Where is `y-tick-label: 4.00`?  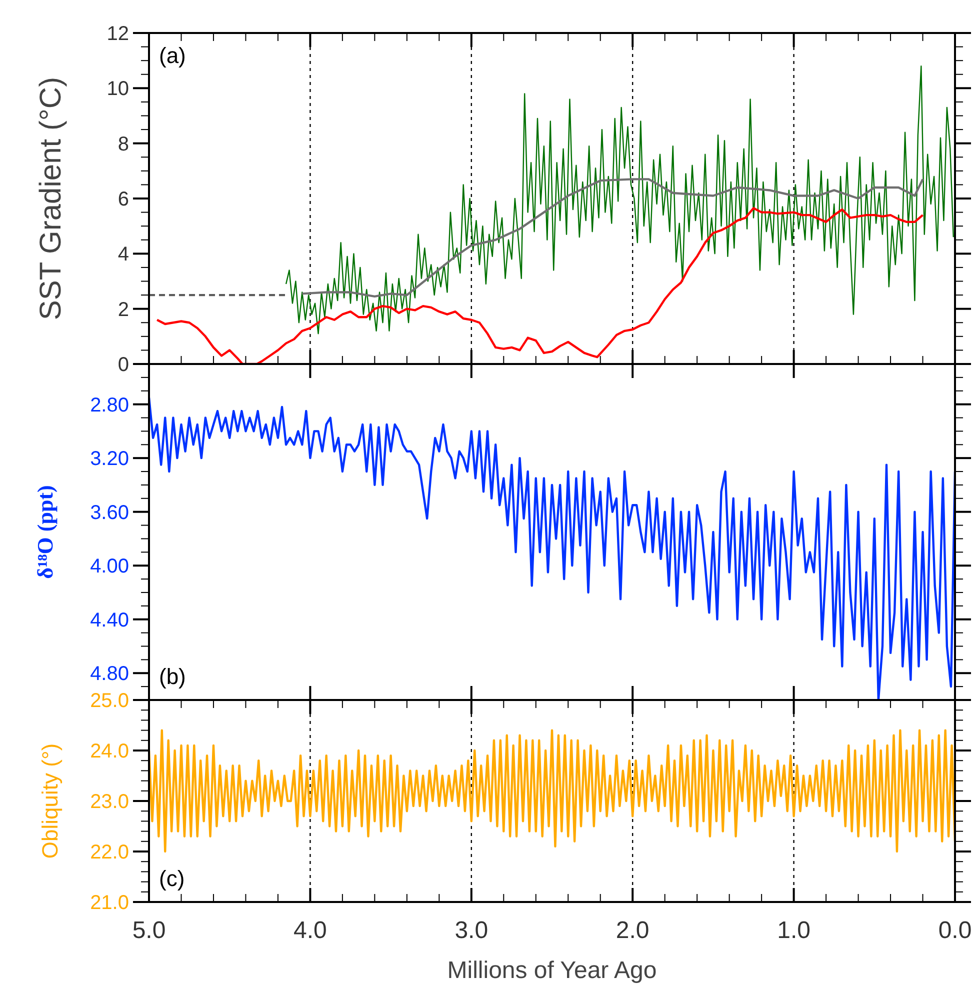 y-tick-label: 4.00 is located at coordinates (109, 567).